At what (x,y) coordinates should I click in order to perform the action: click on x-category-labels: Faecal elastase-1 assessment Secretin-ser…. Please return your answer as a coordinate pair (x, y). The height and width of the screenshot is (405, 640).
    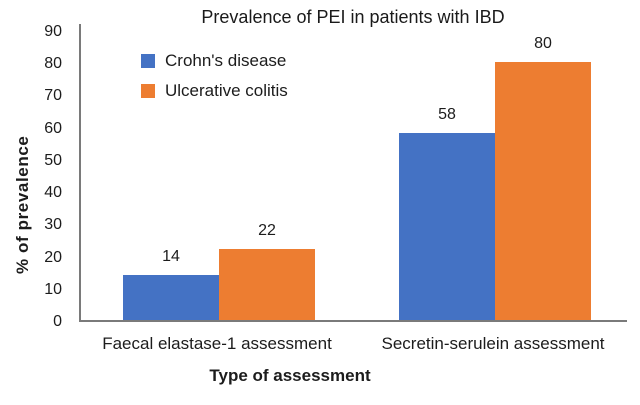
    Looking at the image, I should click on (320, 344).